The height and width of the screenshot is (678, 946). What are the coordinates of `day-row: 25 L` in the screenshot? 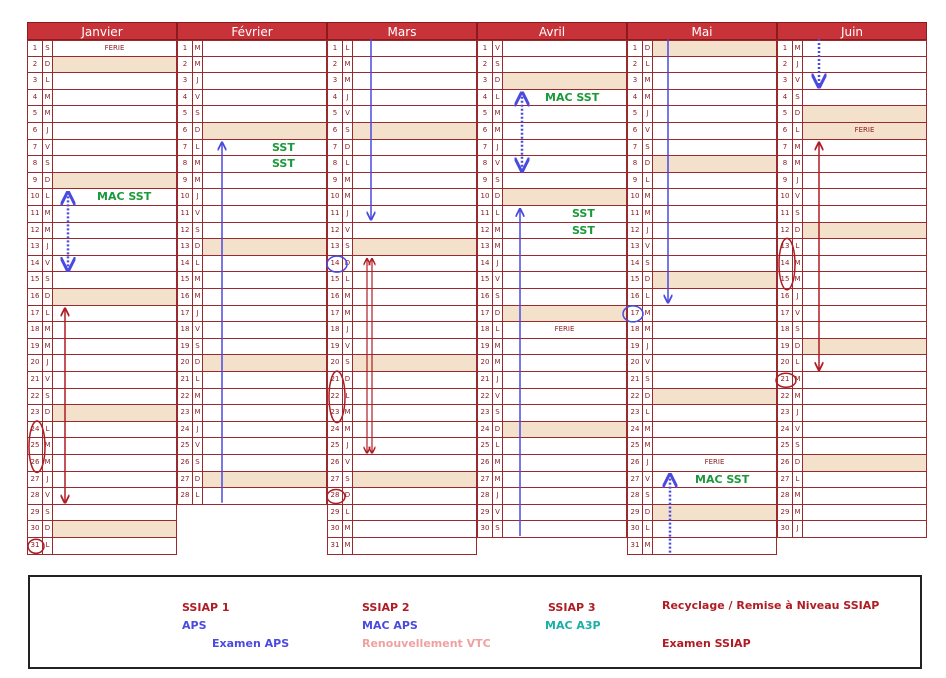 It's located at (552, 446).